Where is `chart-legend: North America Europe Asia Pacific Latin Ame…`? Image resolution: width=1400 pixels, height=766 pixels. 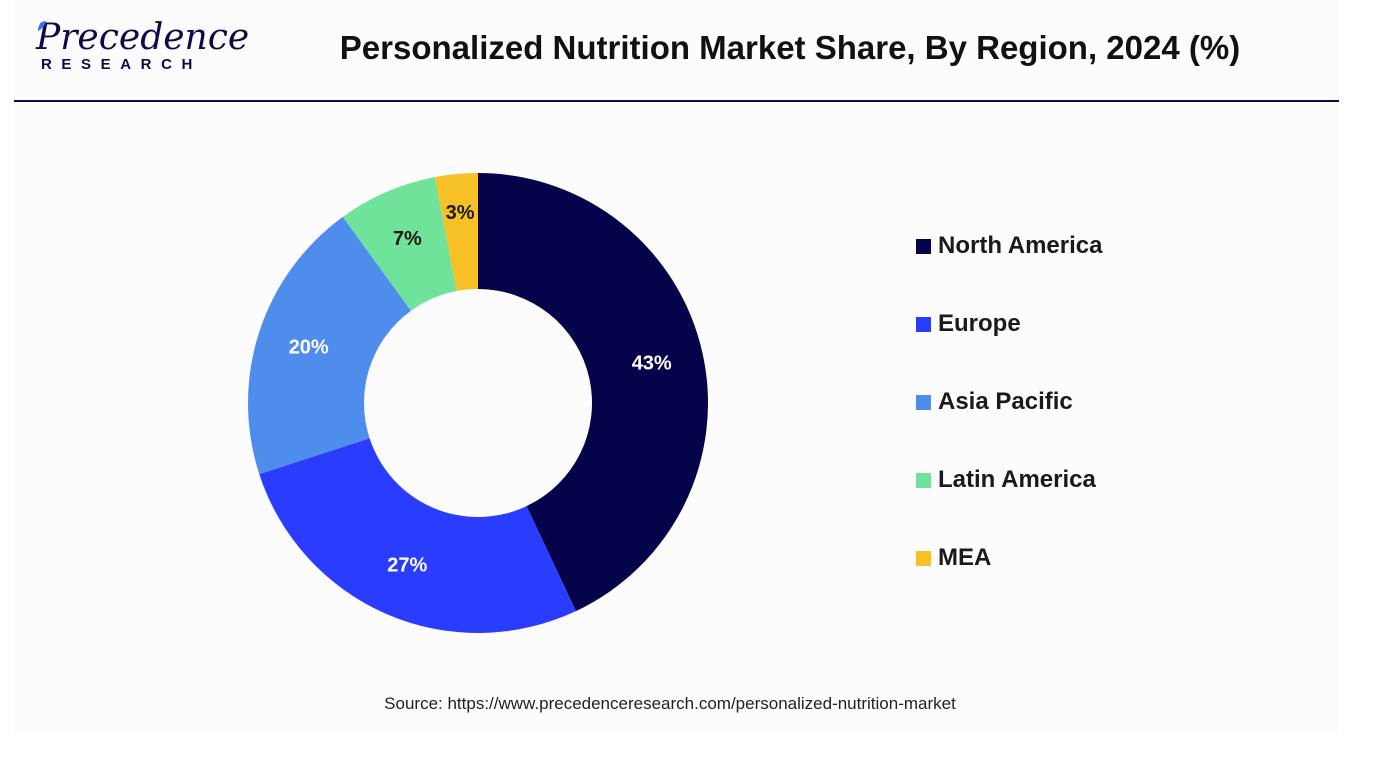 chart-legend: North America Europe Asia Pacific Latin Ame… is located at coordinates (1076, 423).